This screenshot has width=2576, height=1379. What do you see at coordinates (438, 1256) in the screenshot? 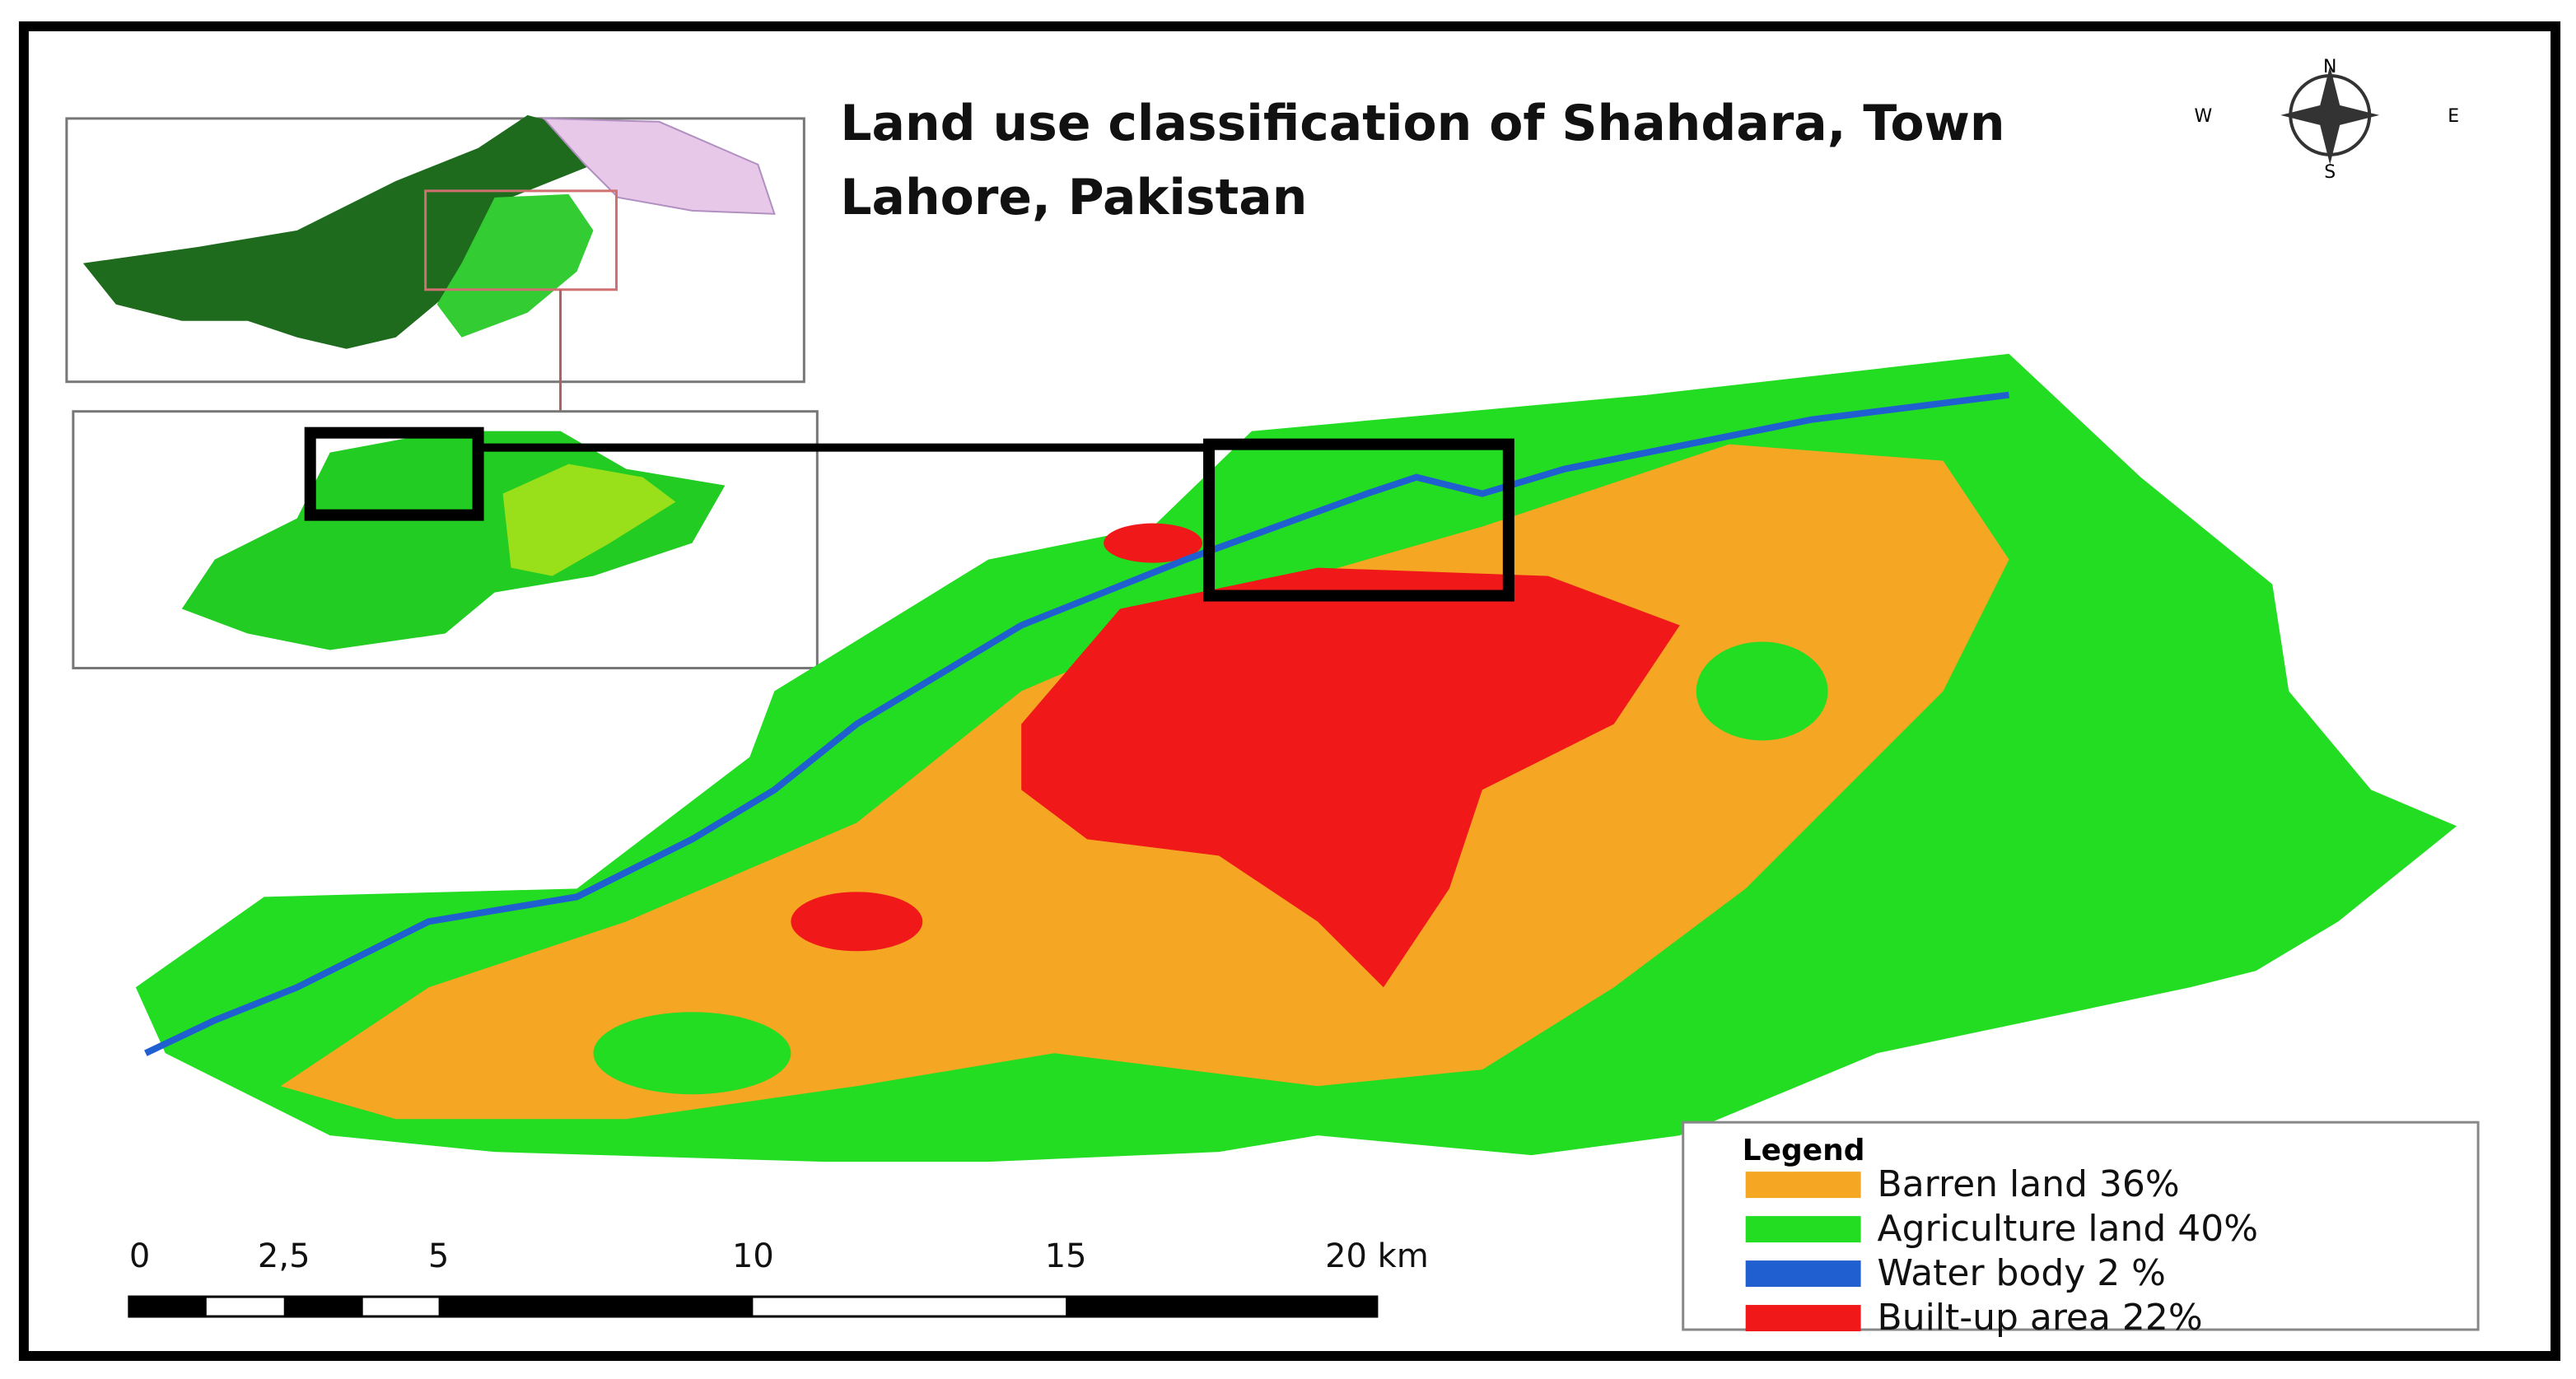
I see `scale-label: 5` at bounding box center [438, 1256].